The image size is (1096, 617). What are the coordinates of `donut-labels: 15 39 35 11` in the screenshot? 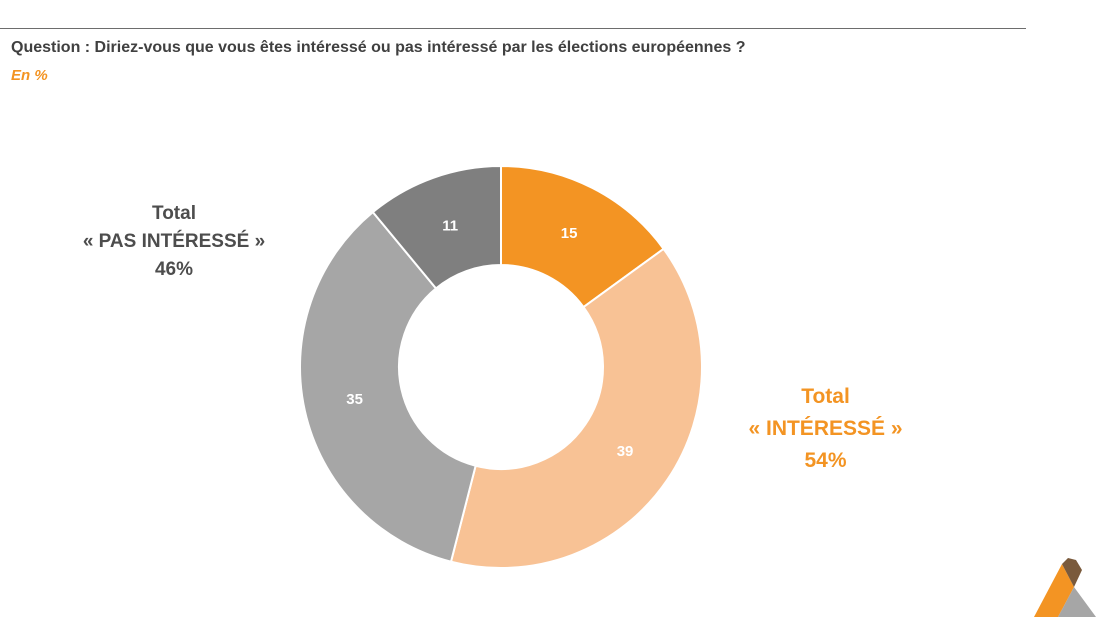 It's located at (489, 338).